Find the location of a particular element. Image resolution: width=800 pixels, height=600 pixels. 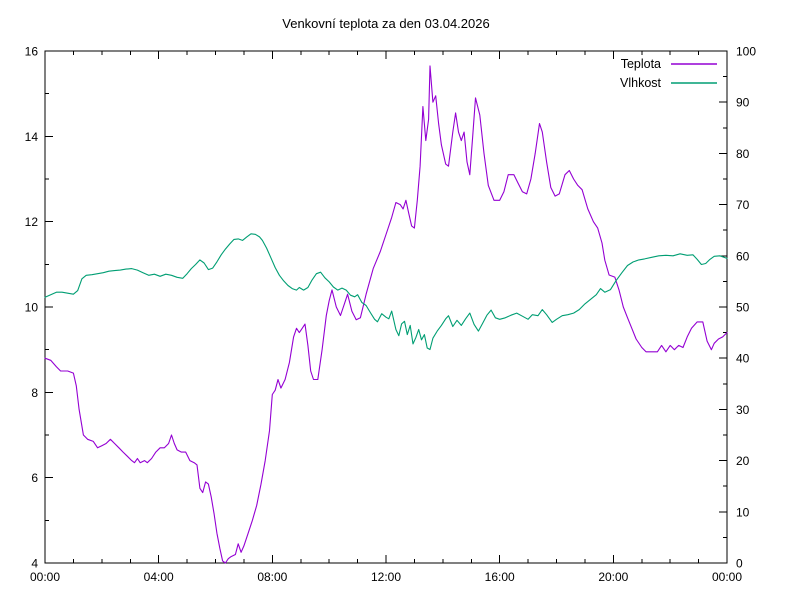

y-right-tick-label: 40 is located at coordinates (743, 359).